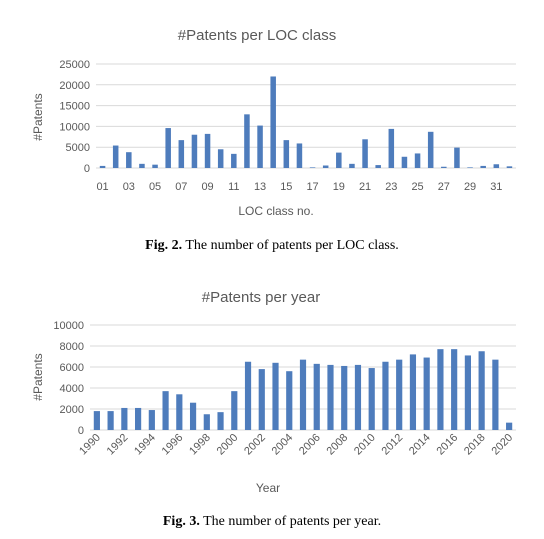  What do you see at coordinates (72, 347) in the screenshot?
I see `y-tick-label: 8000` at bounding box center [72, 347].